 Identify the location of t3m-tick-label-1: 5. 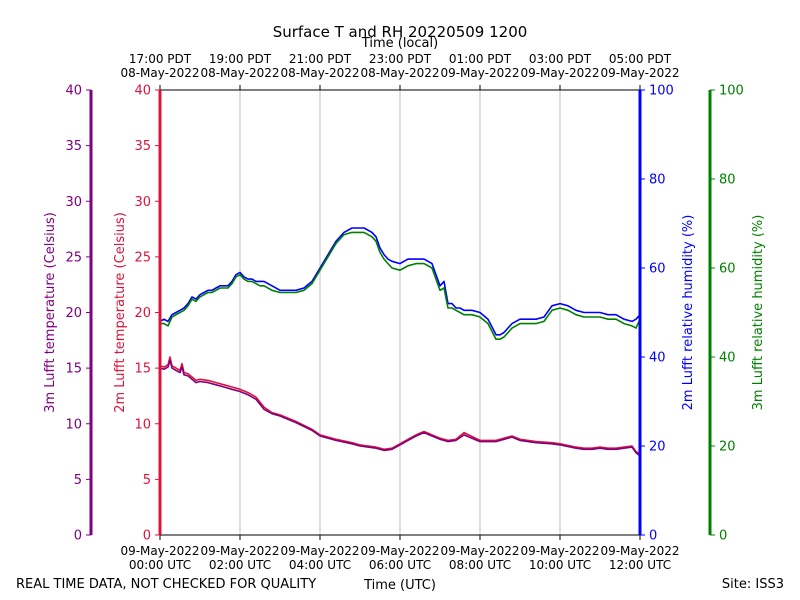
(78, 480).